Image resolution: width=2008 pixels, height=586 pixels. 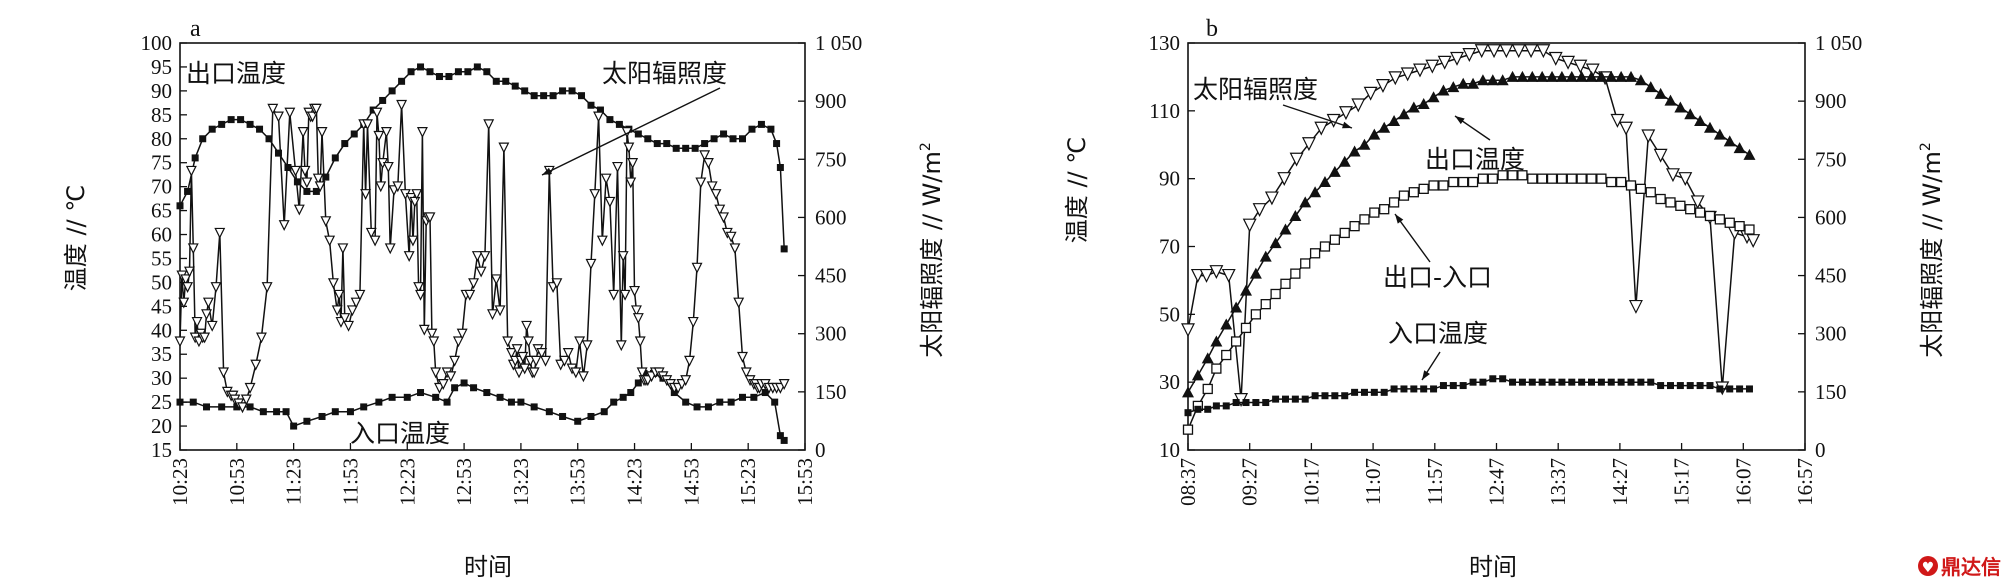 I want to click on panel-a-ytick-left-label: 50, so click(x=161, y=282).